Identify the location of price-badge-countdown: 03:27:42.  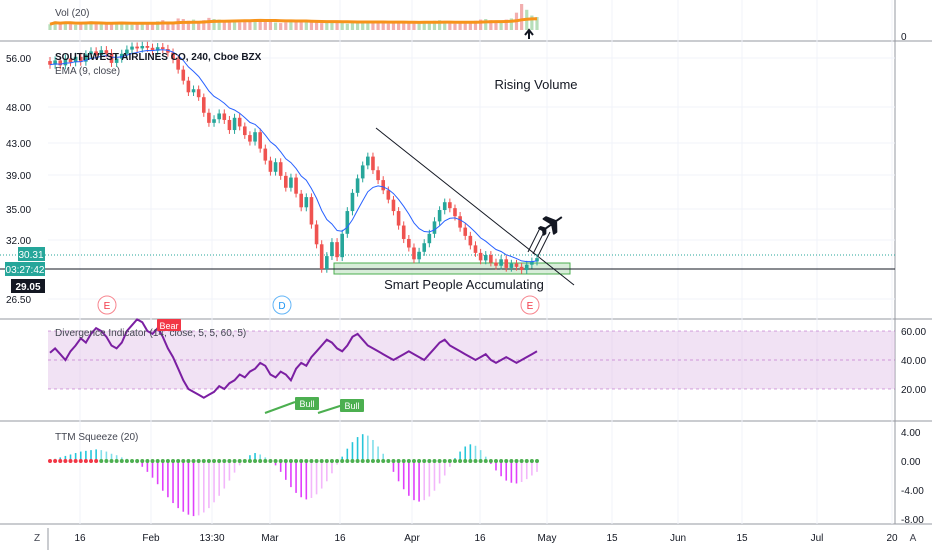
(25, 269).